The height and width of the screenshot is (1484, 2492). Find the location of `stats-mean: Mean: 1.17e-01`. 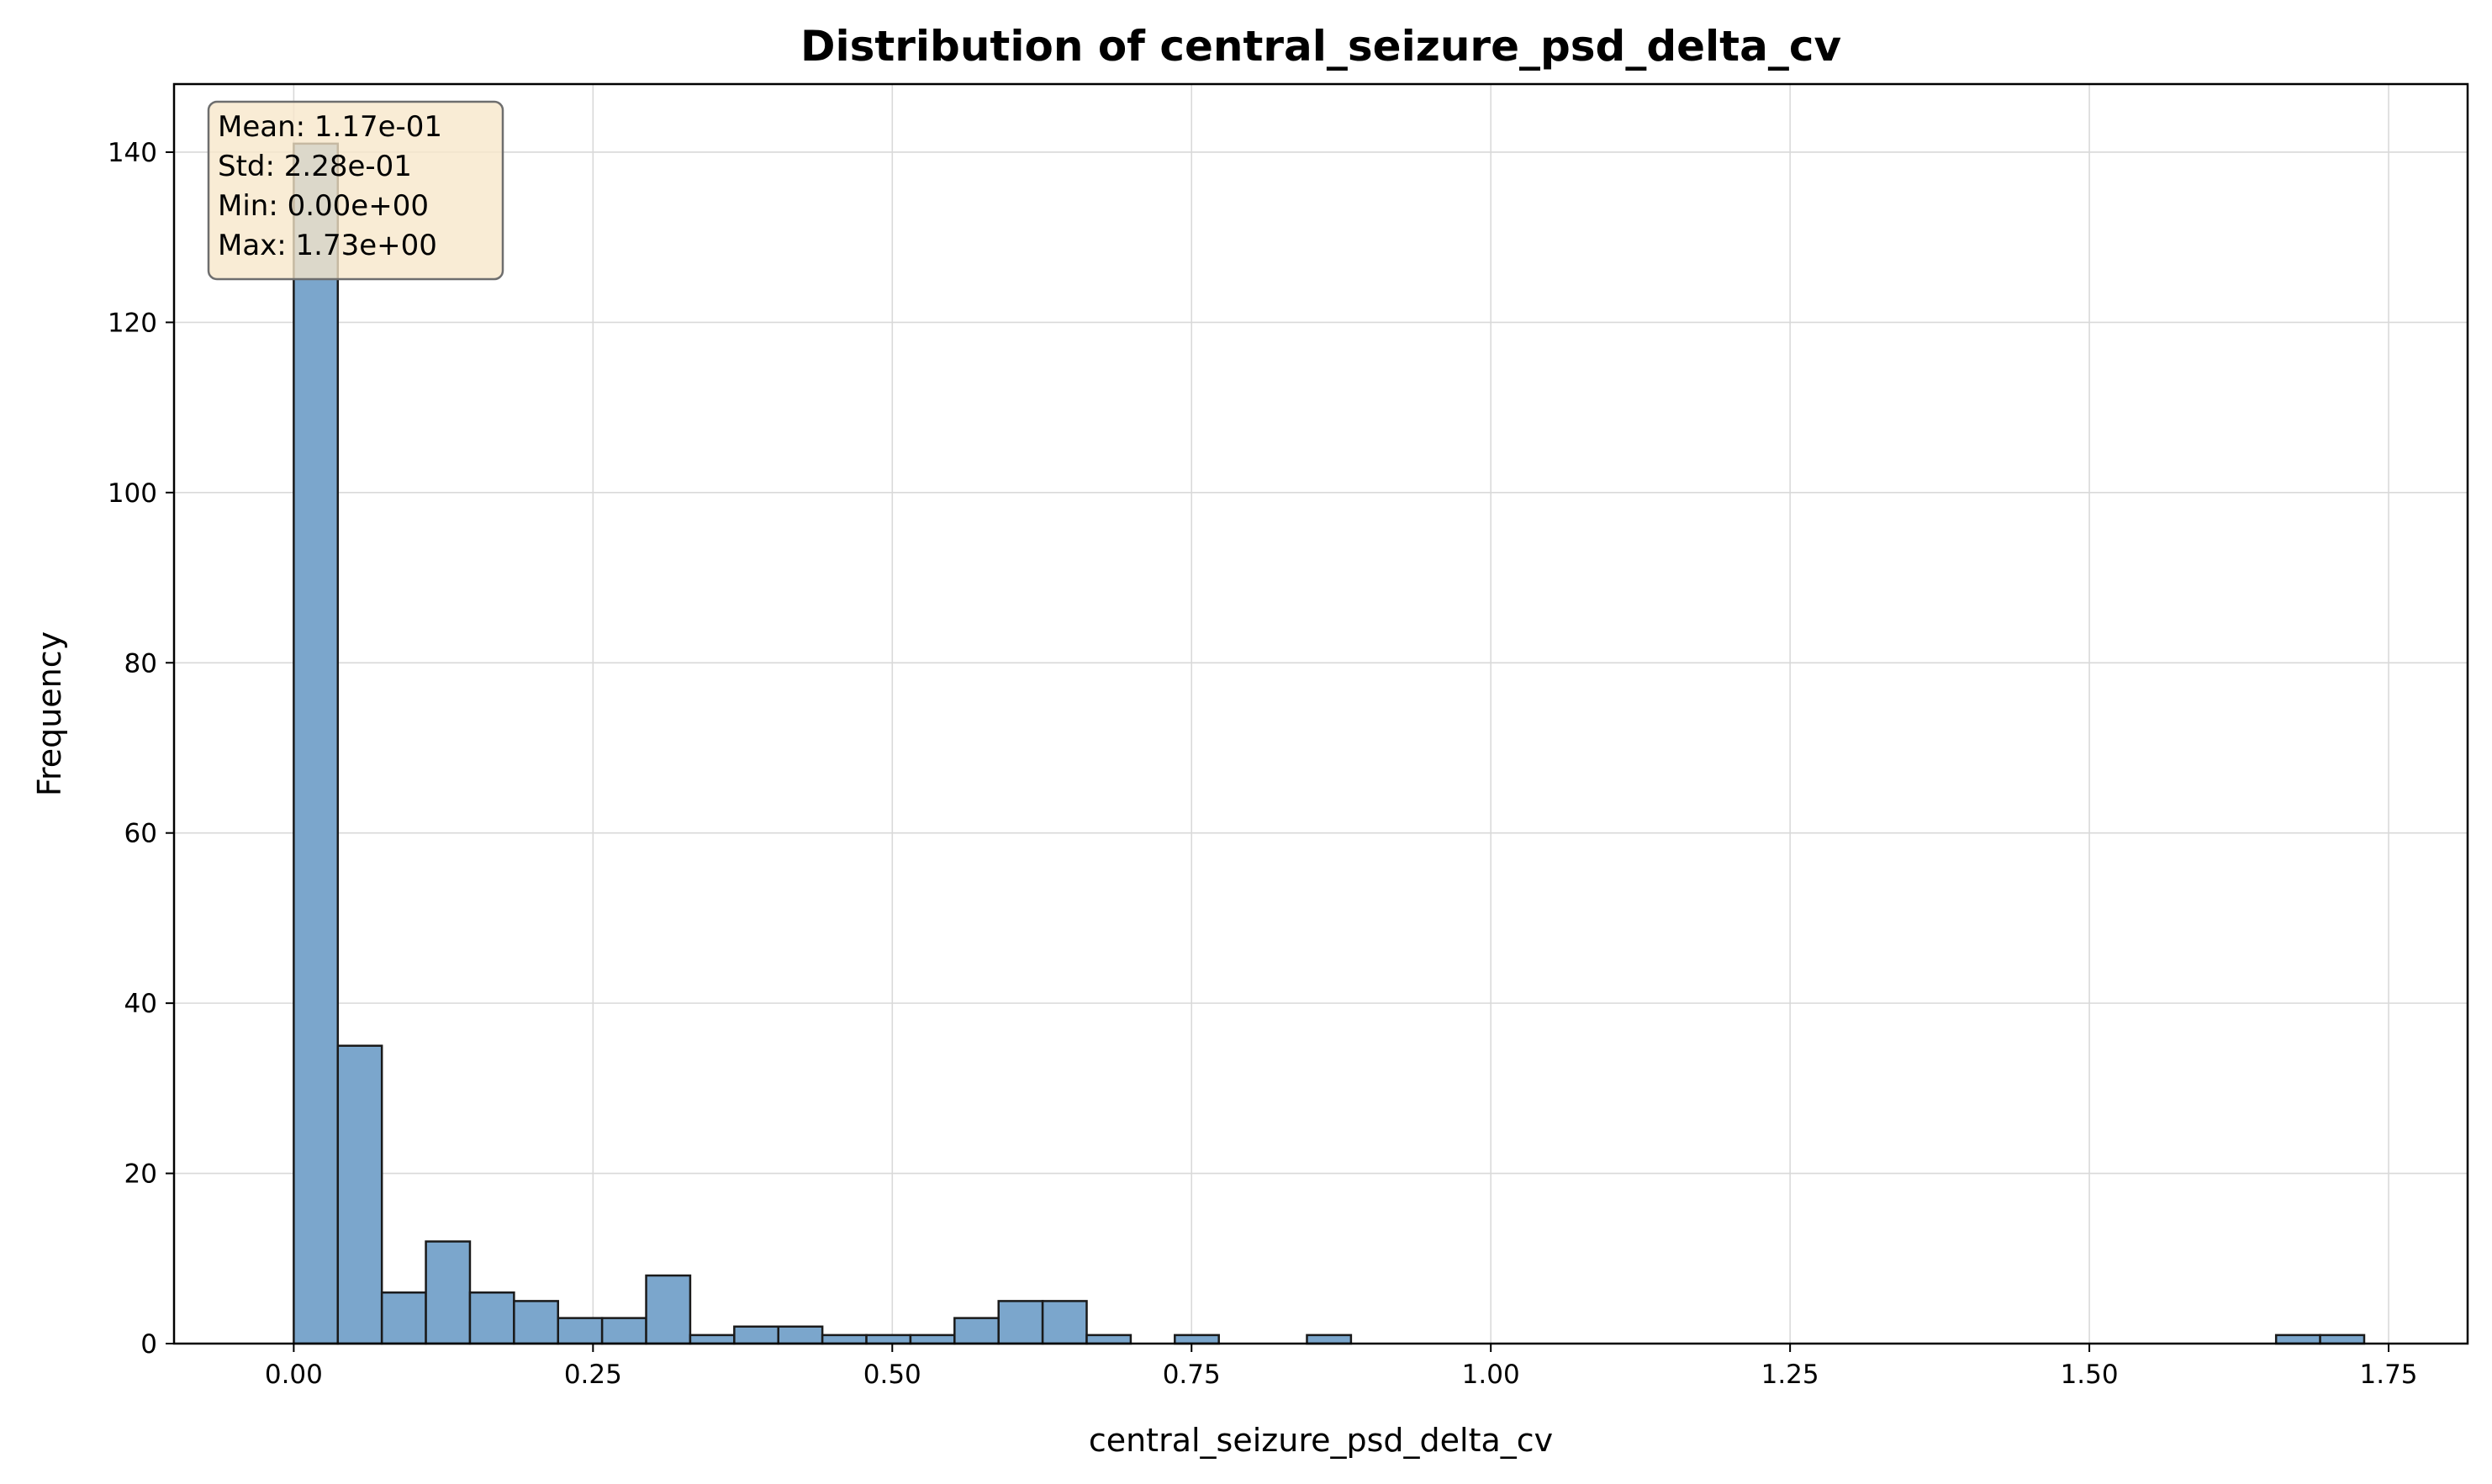

stats-mean: Mean: 1.17e-01 is located at coordinates (330, 127).